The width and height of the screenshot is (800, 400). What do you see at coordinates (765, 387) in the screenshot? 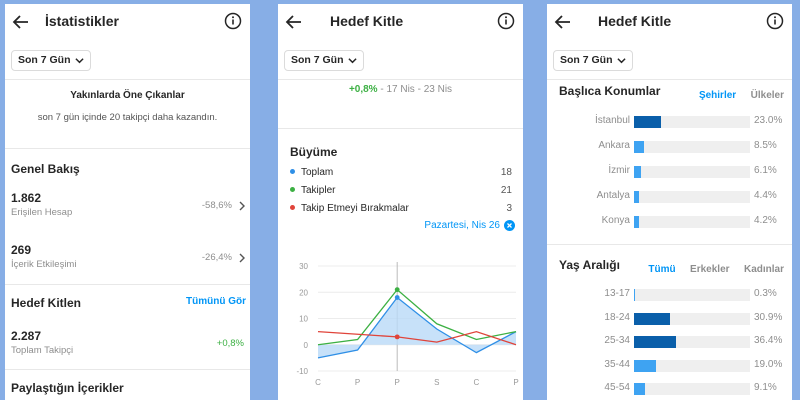
I see `age-bar-percent: 9.1%` at bounding box center [765, 387].